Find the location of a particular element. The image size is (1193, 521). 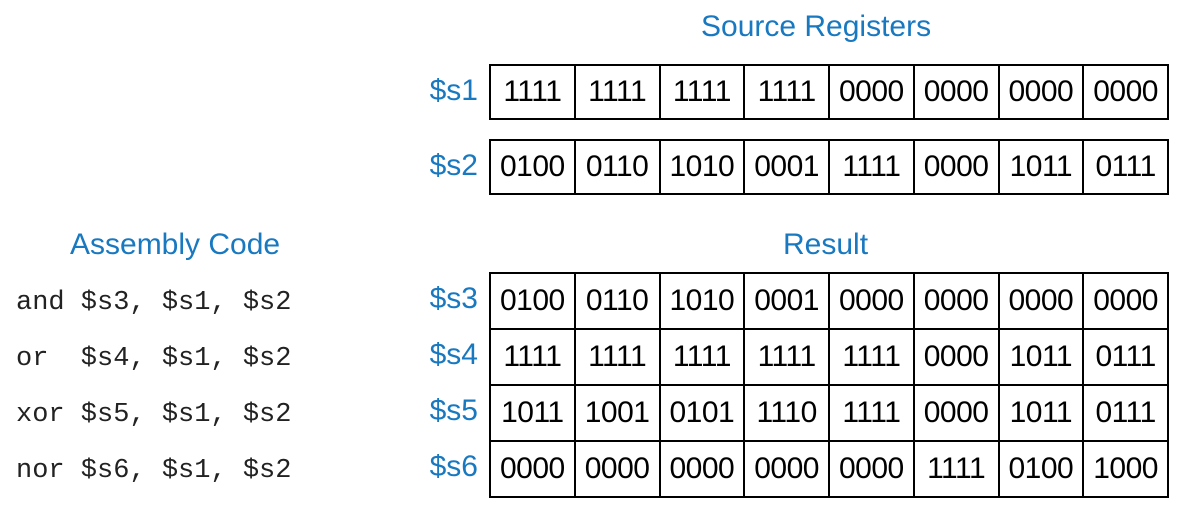

register-row-s4: 1111 1111 1111 1111 1111 0000 1011 0111 is located at coordinates (829, 358).